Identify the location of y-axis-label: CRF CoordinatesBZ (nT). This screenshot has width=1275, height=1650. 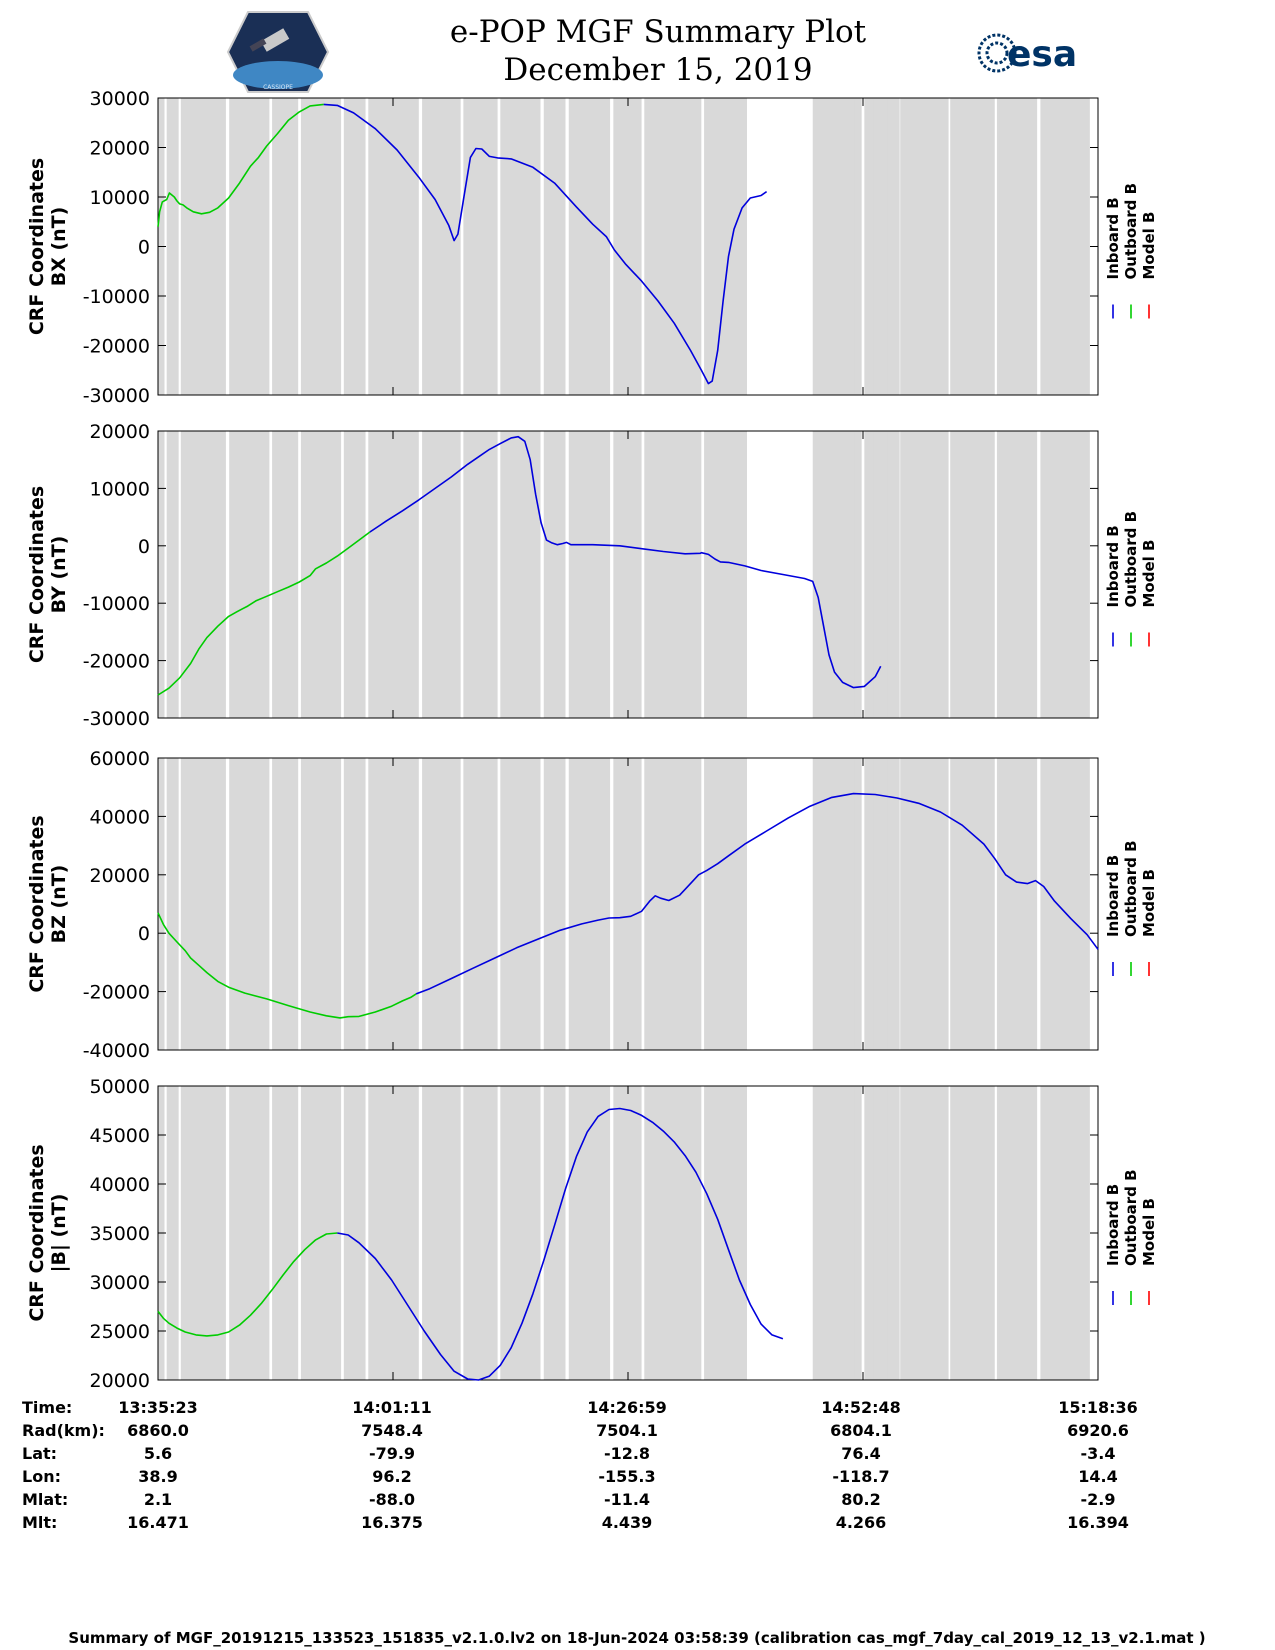
(48, 903).